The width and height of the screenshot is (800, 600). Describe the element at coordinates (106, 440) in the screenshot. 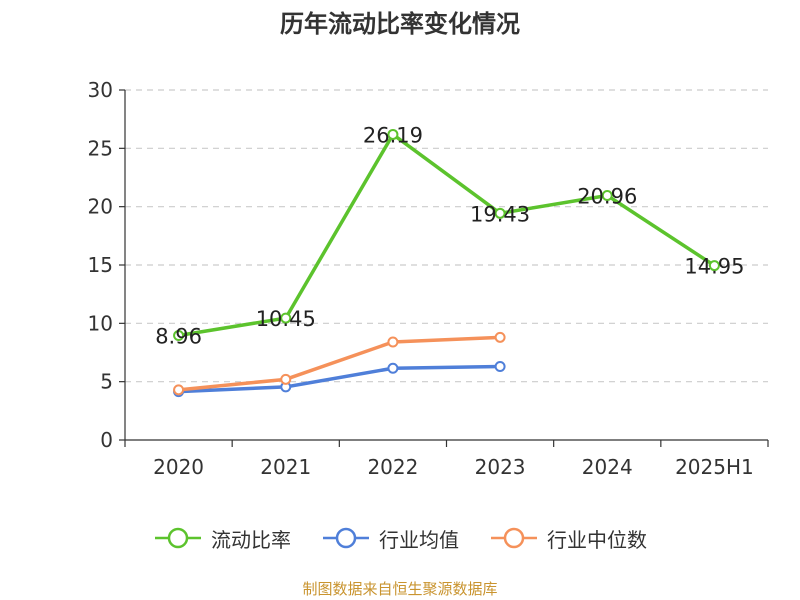

I see `y-tick-label: 0` at that location.